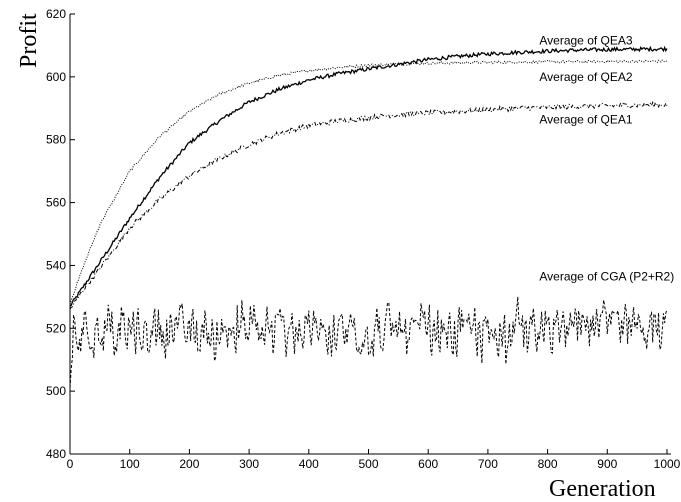  Describe the element at coordinates (368, 464) in the screenshot. I see `x-tick-label: 500` at that location.